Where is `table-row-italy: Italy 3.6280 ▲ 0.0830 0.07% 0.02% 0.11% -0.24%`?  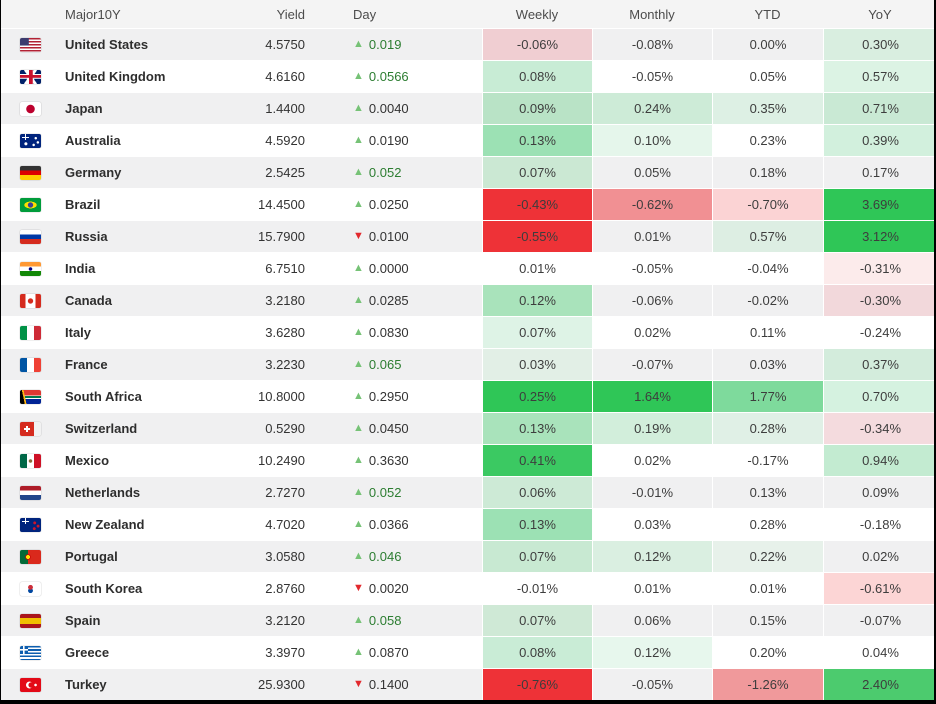
table-row-italy: Italy 3.6280 ▲ 0.0830 0.07% 0.02% 0.11% -0.24% is located at coordinates (467, 333).